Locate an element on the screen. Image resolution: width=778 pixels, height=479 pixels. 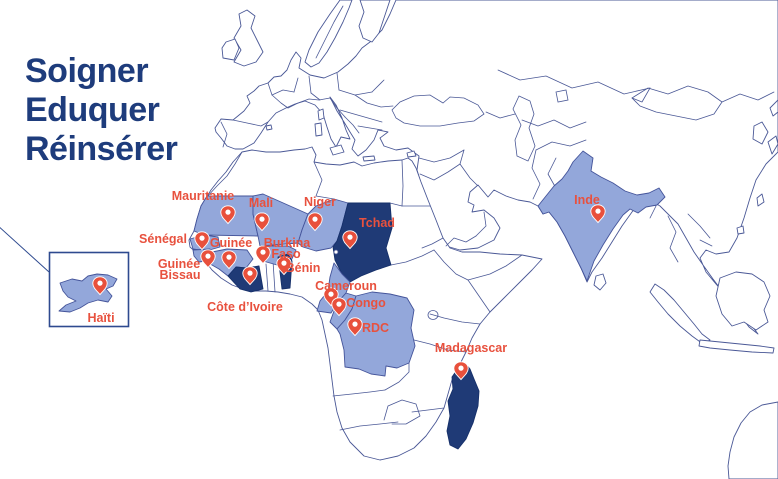
label-benin: Bénin is located at coordinates (303, 268).